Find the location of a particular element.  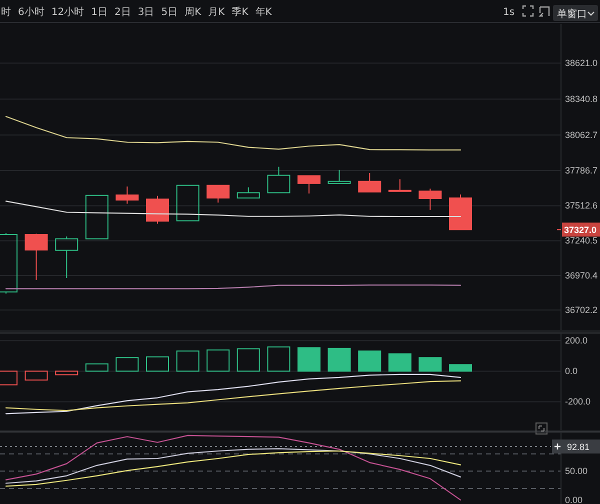

y-tick-label: 36970.4 is located at coordinates (581, 275).